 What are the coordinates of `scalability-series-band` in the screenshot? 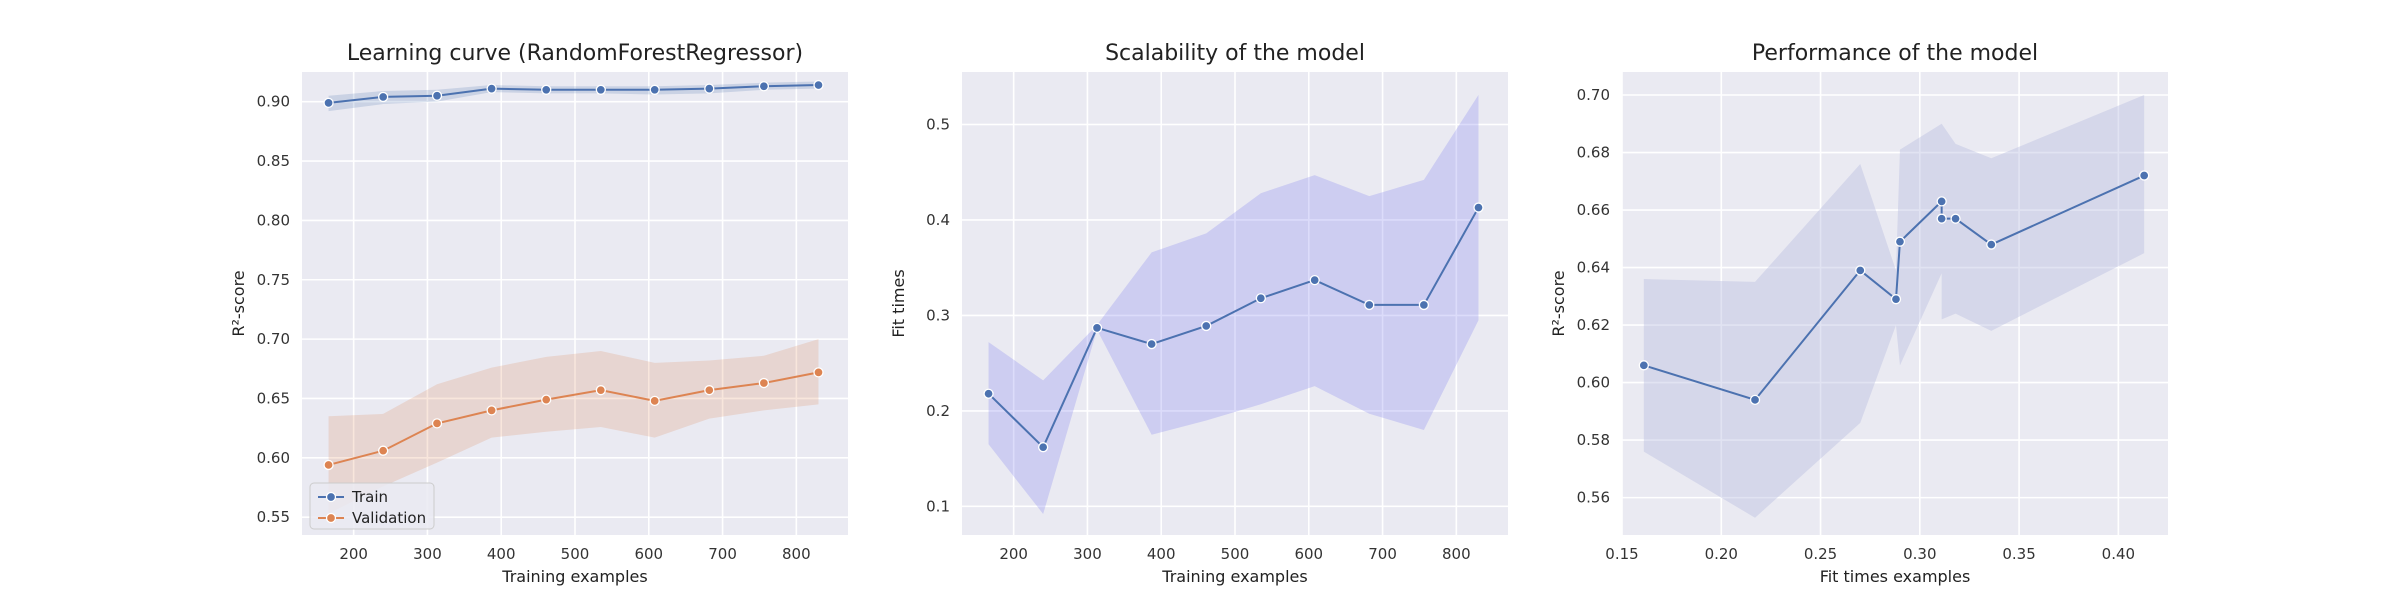 It's located at (1233, 304).